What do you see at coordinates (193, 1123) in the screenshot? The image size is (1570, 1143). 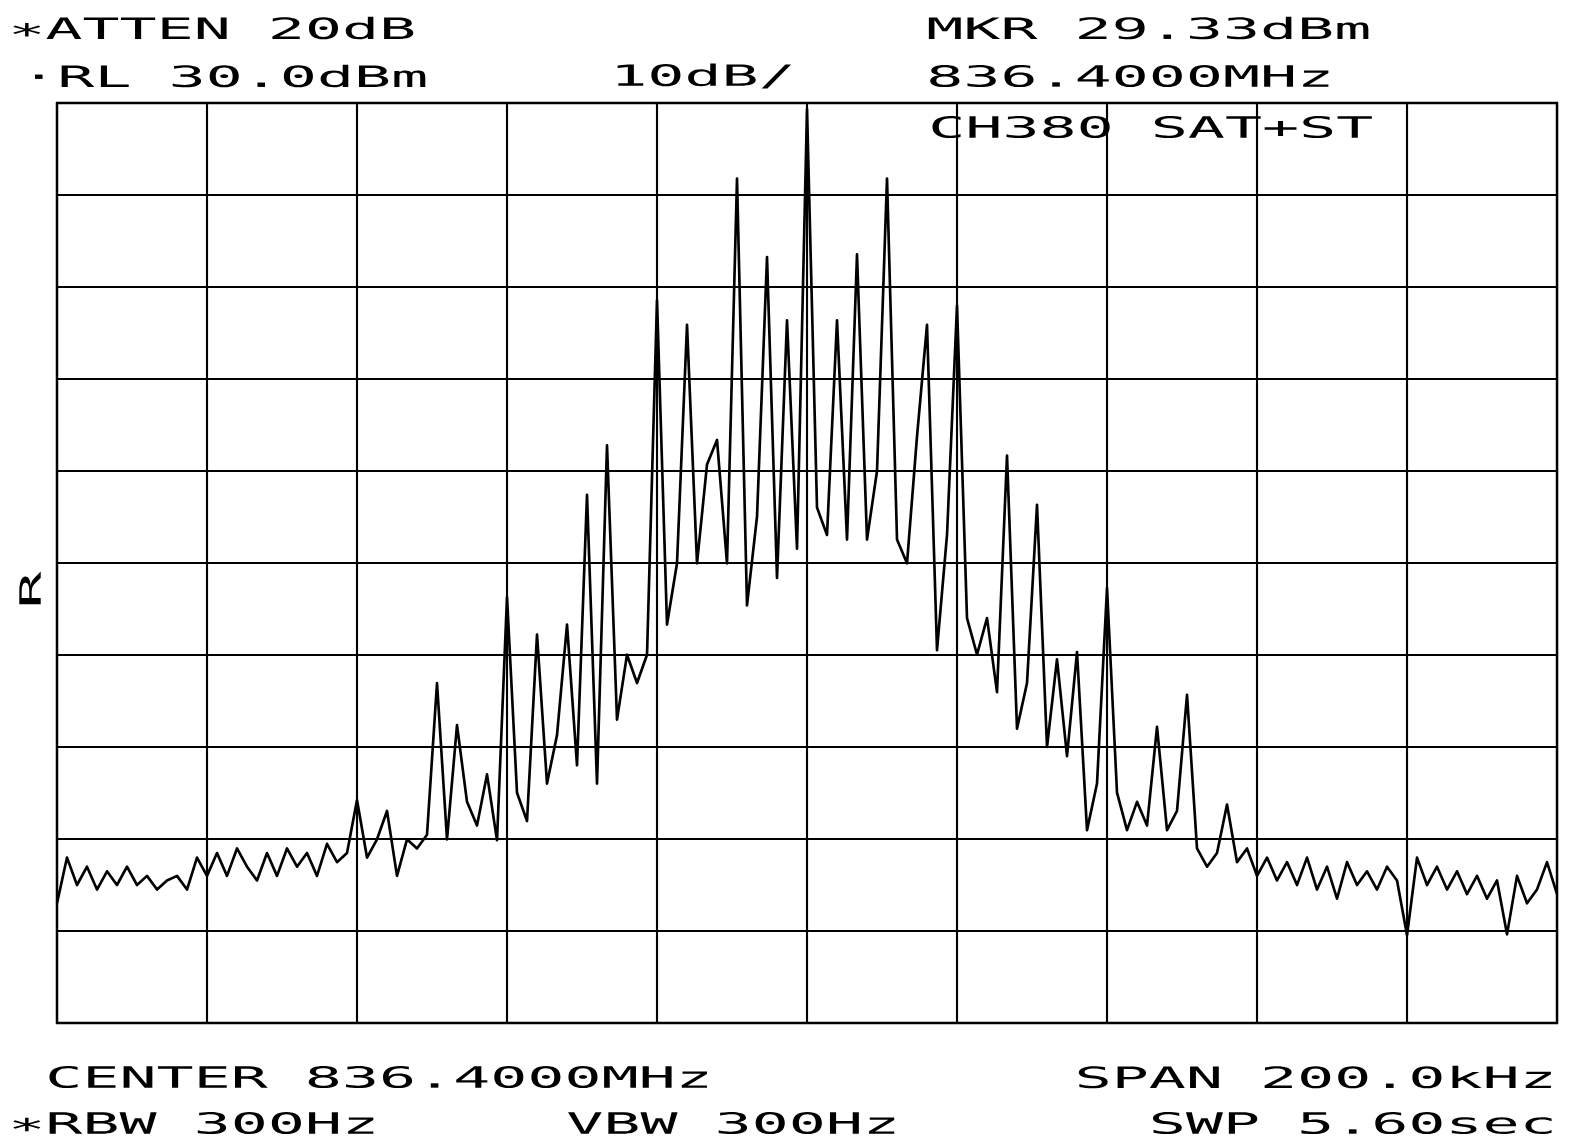 I see `text: ∗RBW 300Hz` at bounding box center [193, 1123].